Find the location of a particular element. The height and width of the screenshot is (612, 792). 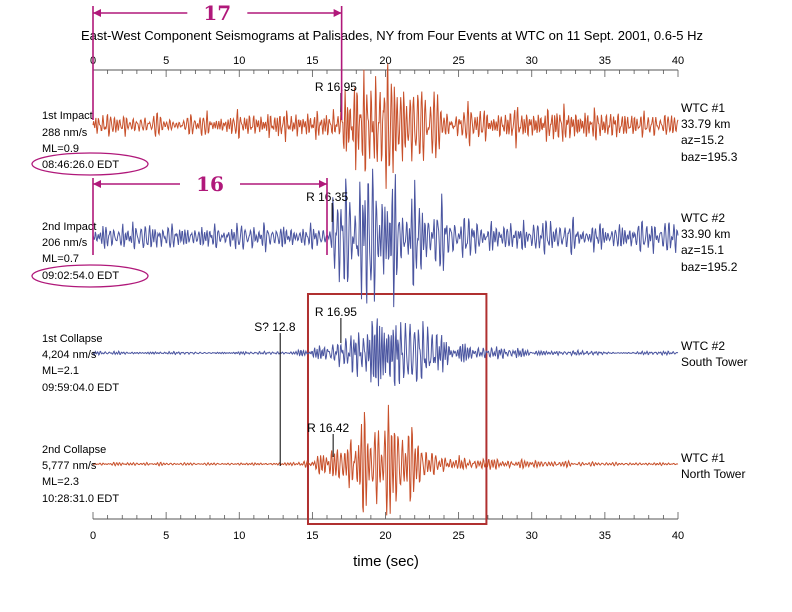

trace-amplitude: 206 nm/s is located at coordinates (65, 243).